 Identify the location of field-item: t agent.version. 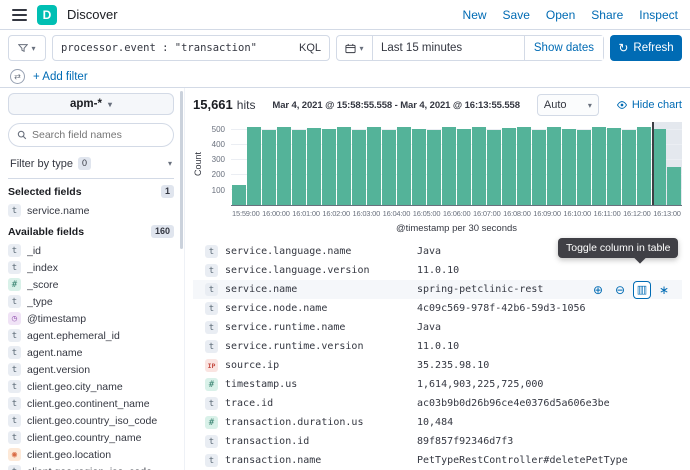
(91, 369).